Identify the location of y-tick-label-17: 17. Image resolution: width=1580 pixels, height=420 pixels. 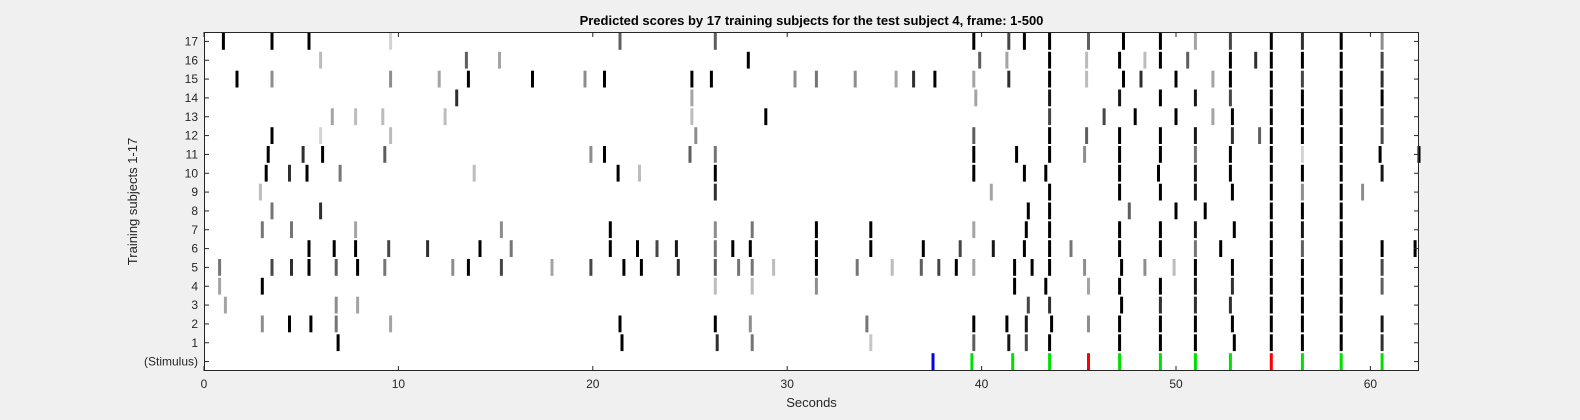
(192, 41).